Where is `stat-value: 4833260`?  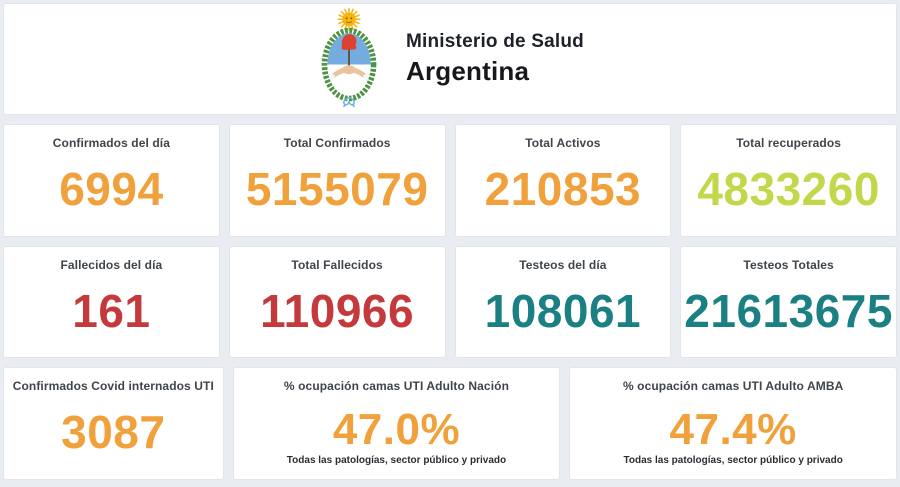
stat-value: 4833260 is located at coordinates (788, 189).